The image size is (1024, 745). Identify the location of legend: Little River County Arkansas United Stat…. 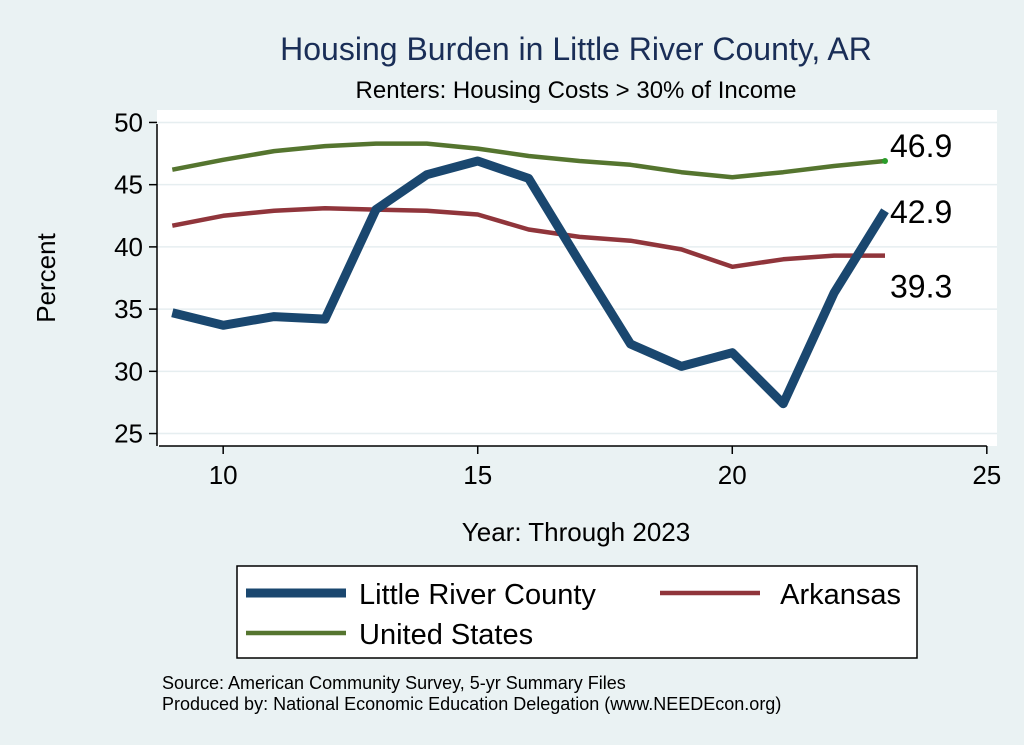
(577, 612).